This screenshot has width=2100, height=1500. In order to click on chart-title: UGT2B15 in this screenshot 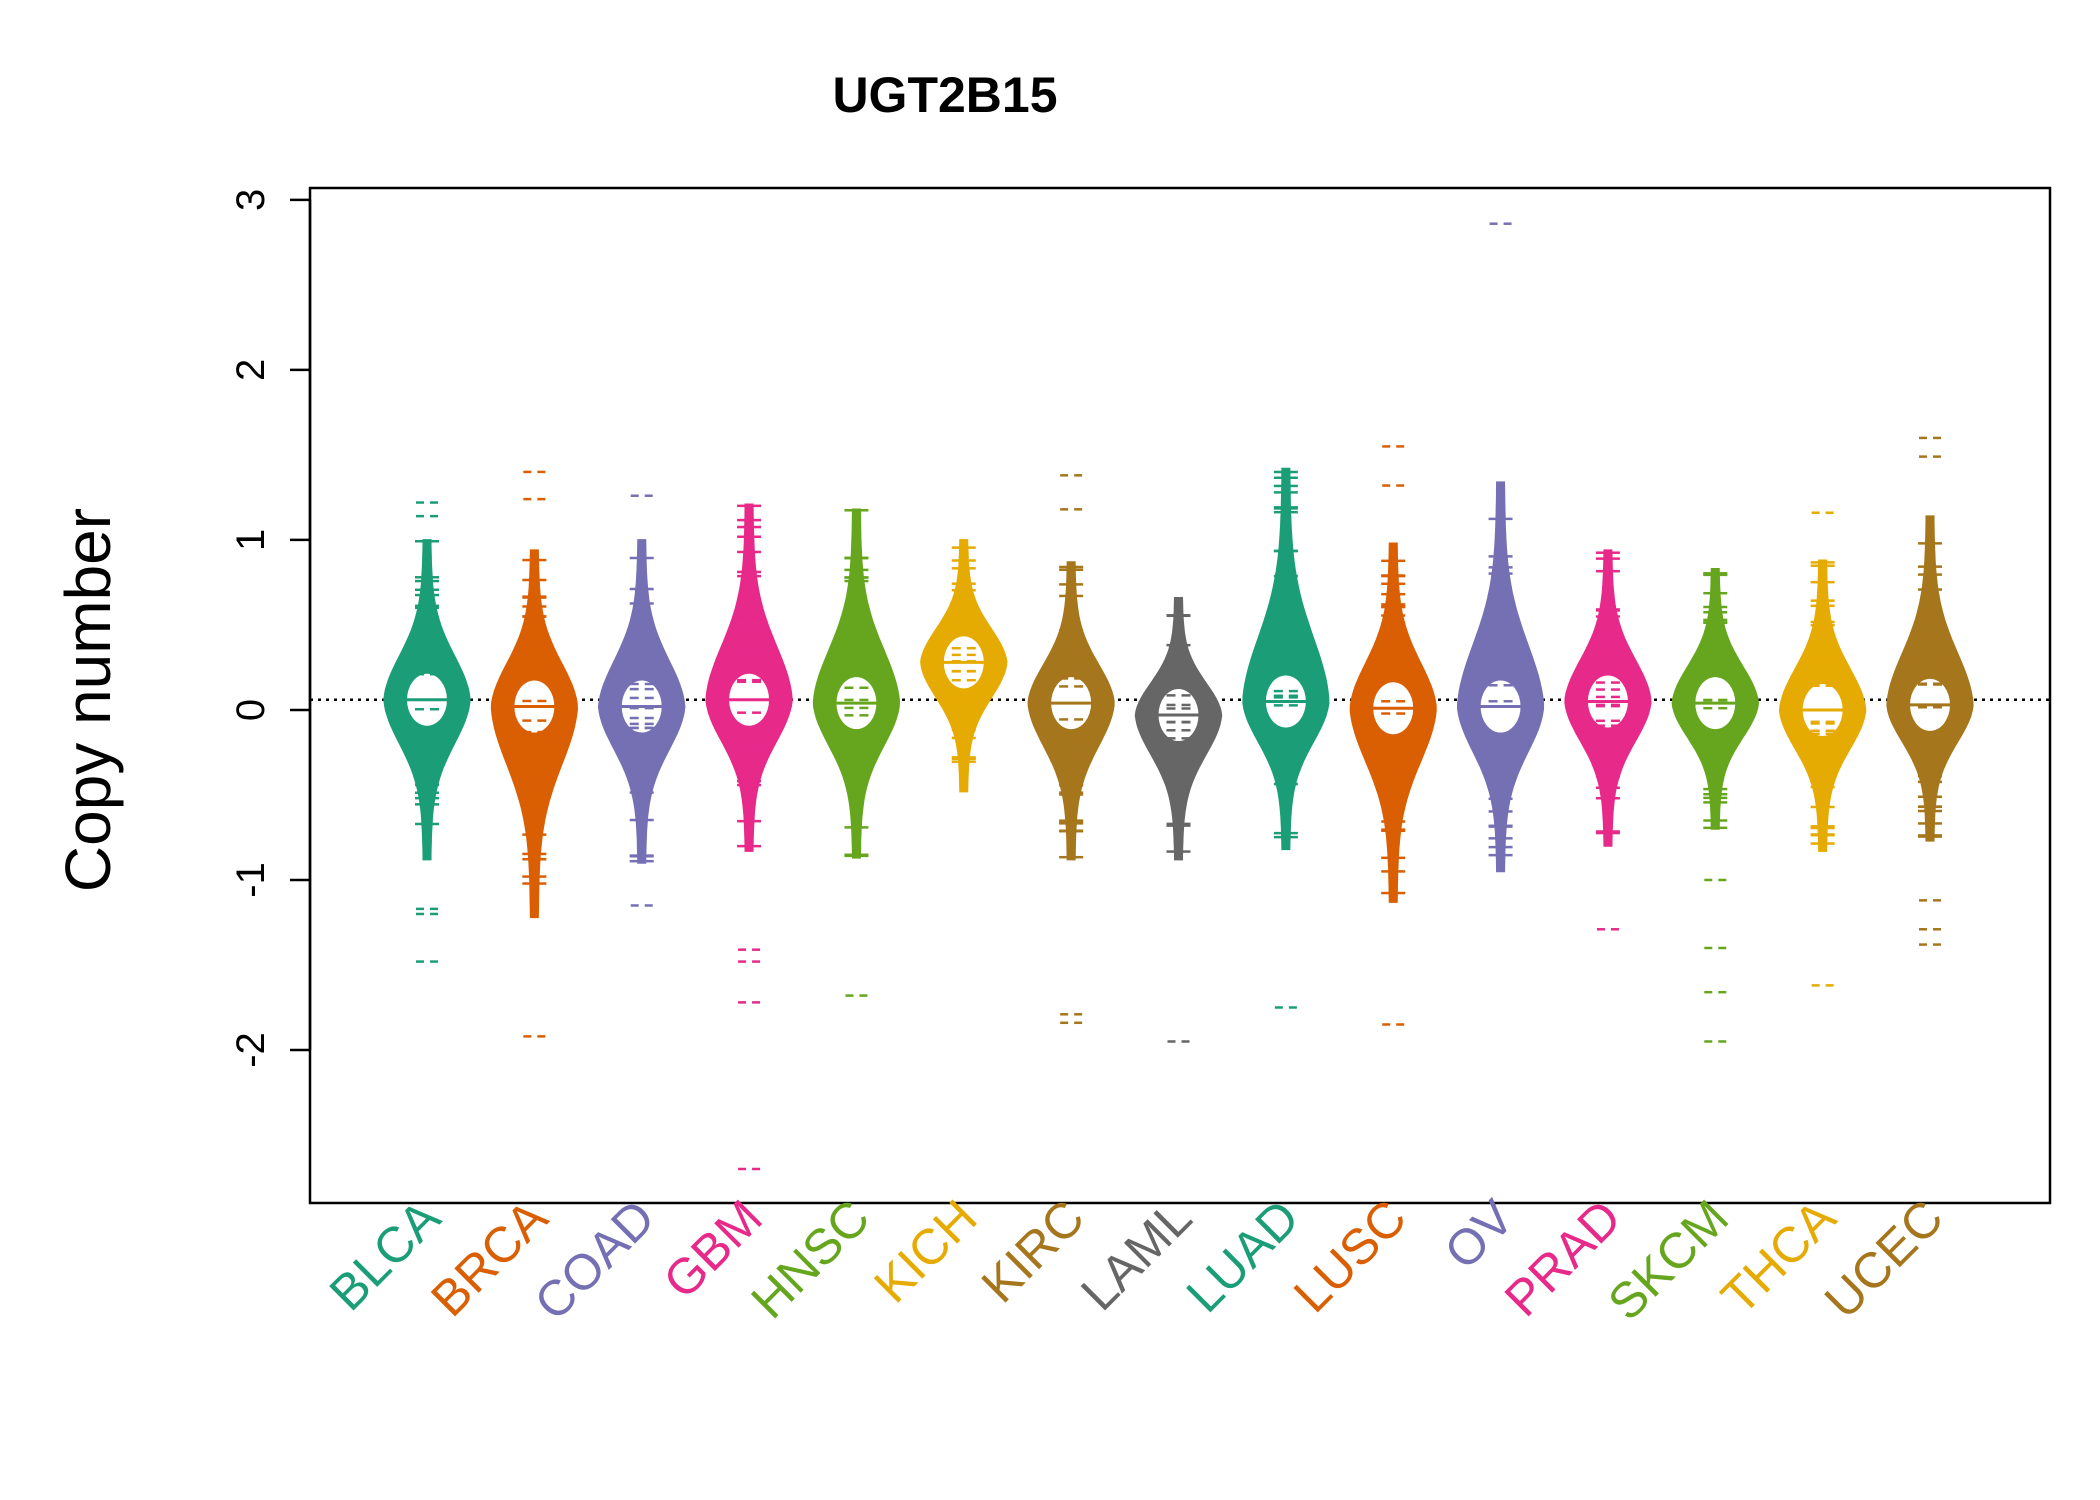, I will do `click(944, 95)`.